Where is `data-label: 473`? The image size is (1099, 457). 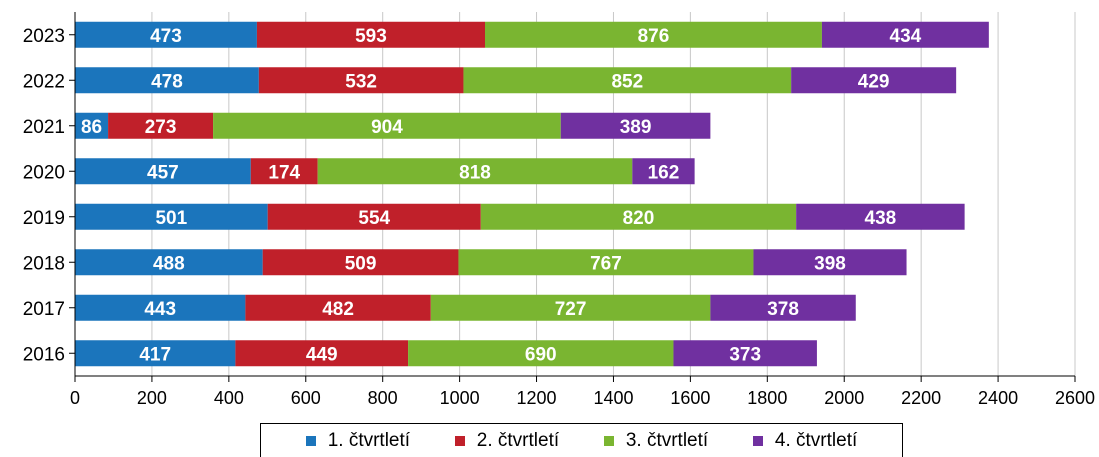
data-label: 473 is located at coordinates (166, 36).